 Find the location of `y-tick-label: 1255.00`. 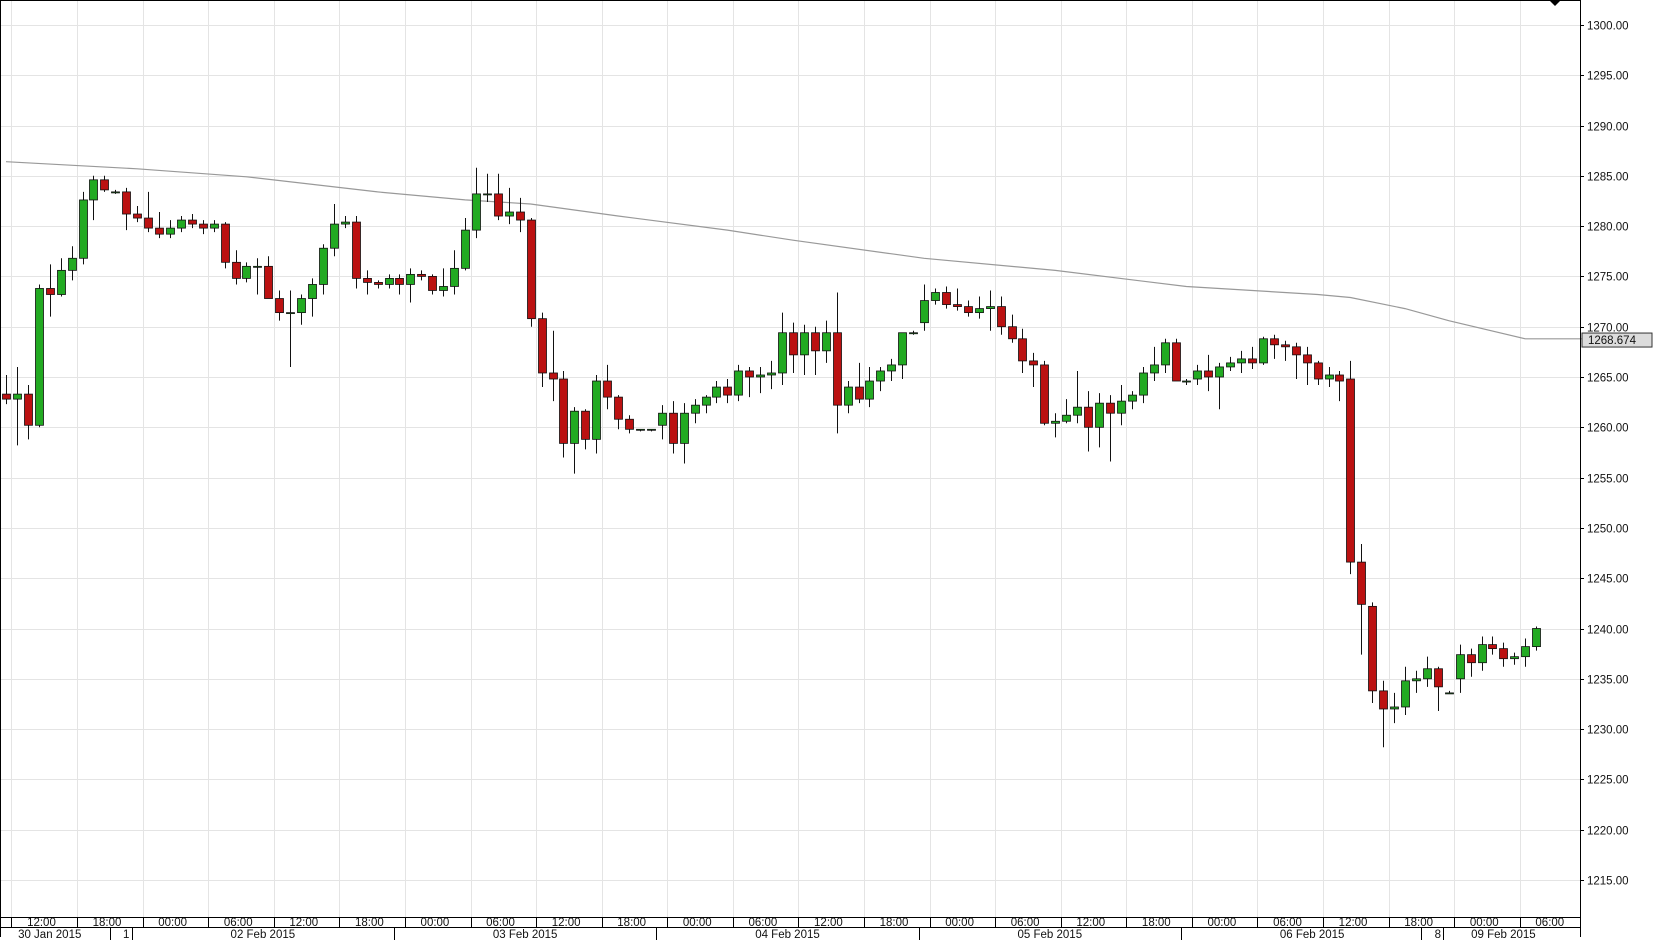

y-tick-label: 1255.00 is located at coordinates (1608, 480).